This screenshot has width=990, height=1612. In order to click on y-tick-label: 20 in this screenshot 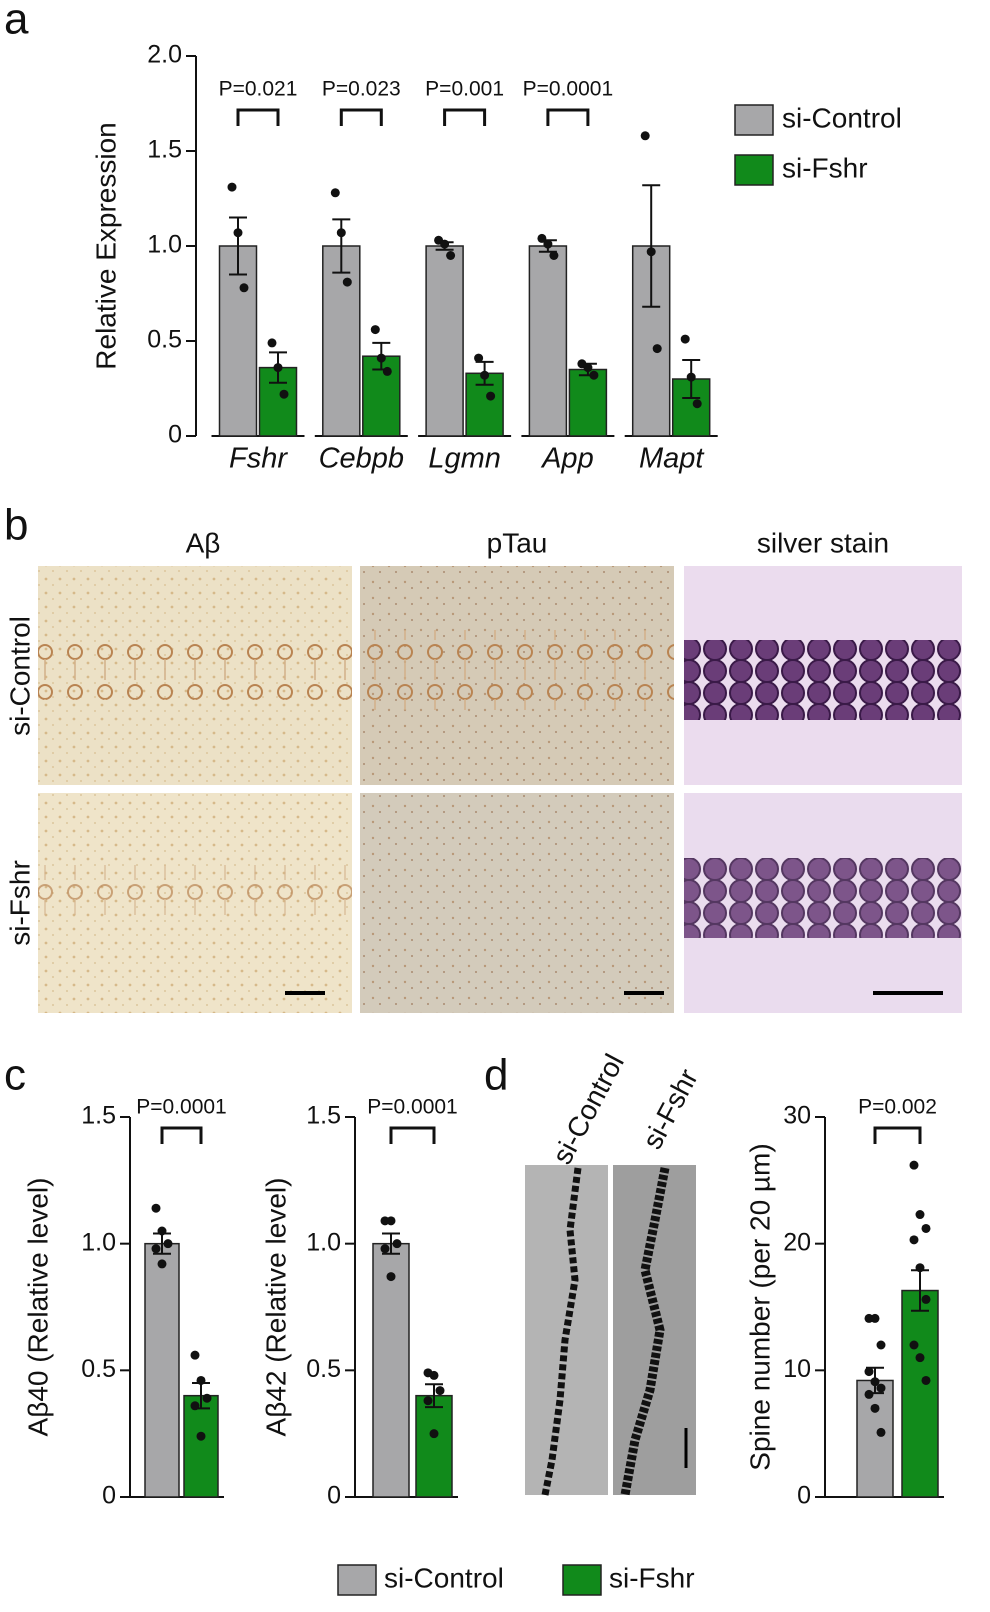, I will do `click(797, 1242)`.